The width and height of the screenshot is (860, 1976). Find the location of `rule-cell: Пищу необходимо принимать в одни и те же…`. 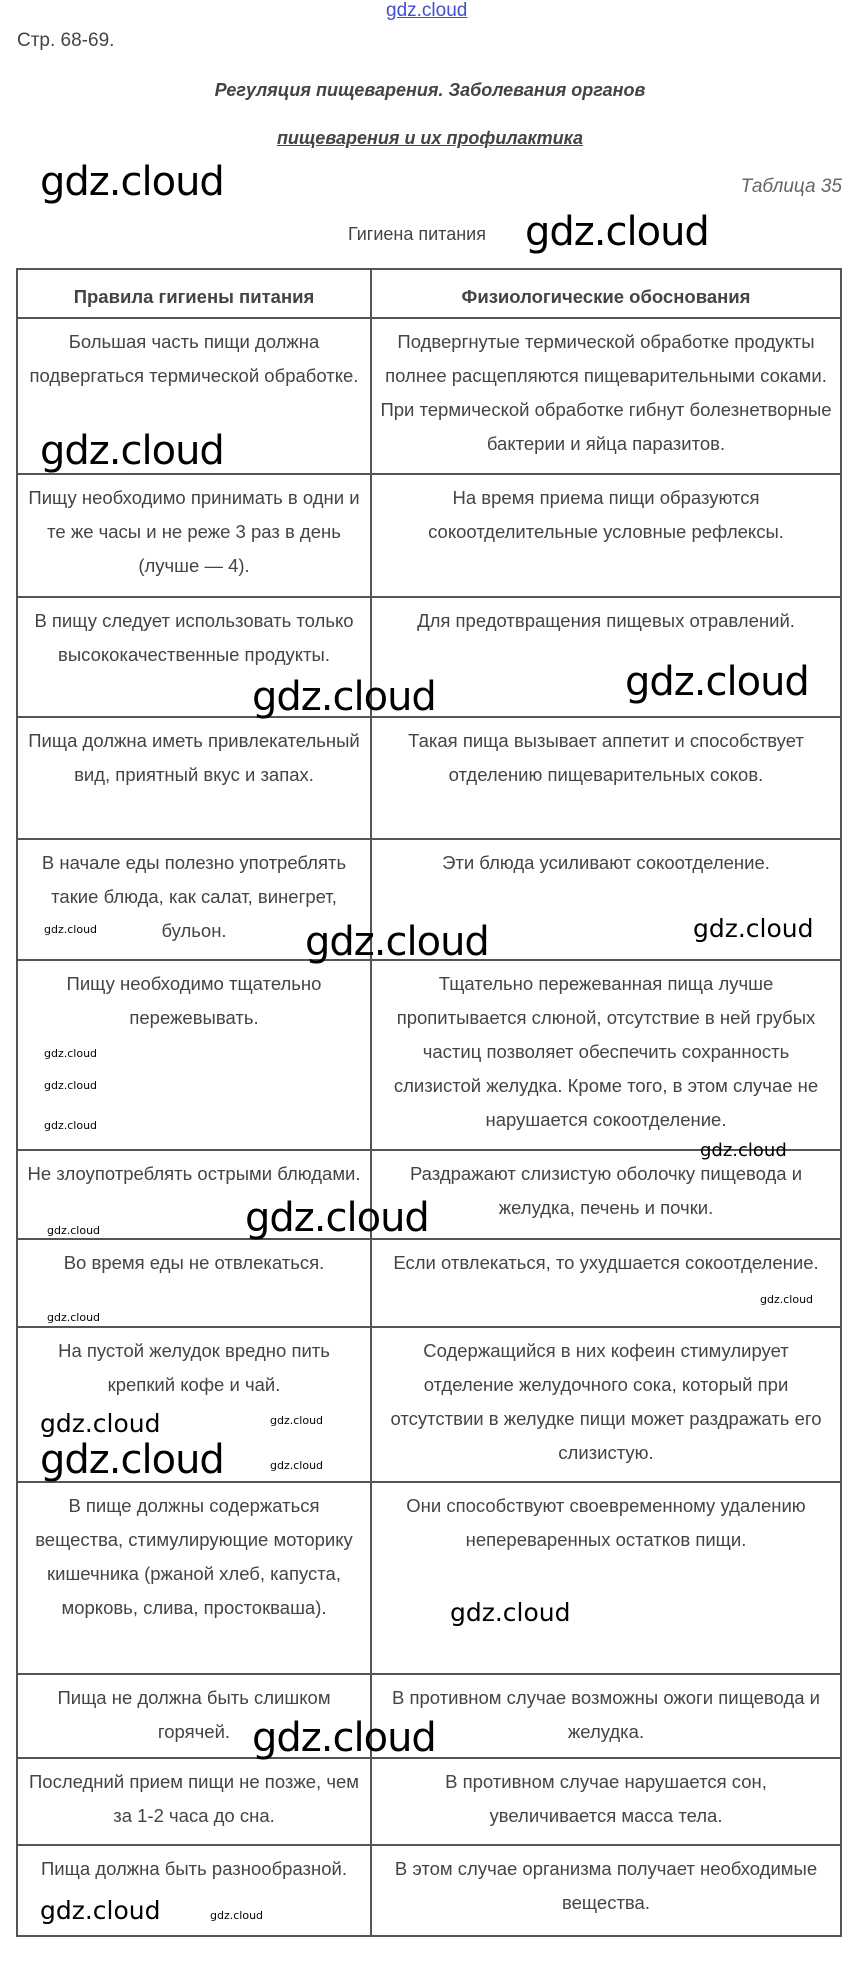

rule-cell: Пищу необходимо принимать в одни и те же… is located at coordinates (194, 535).